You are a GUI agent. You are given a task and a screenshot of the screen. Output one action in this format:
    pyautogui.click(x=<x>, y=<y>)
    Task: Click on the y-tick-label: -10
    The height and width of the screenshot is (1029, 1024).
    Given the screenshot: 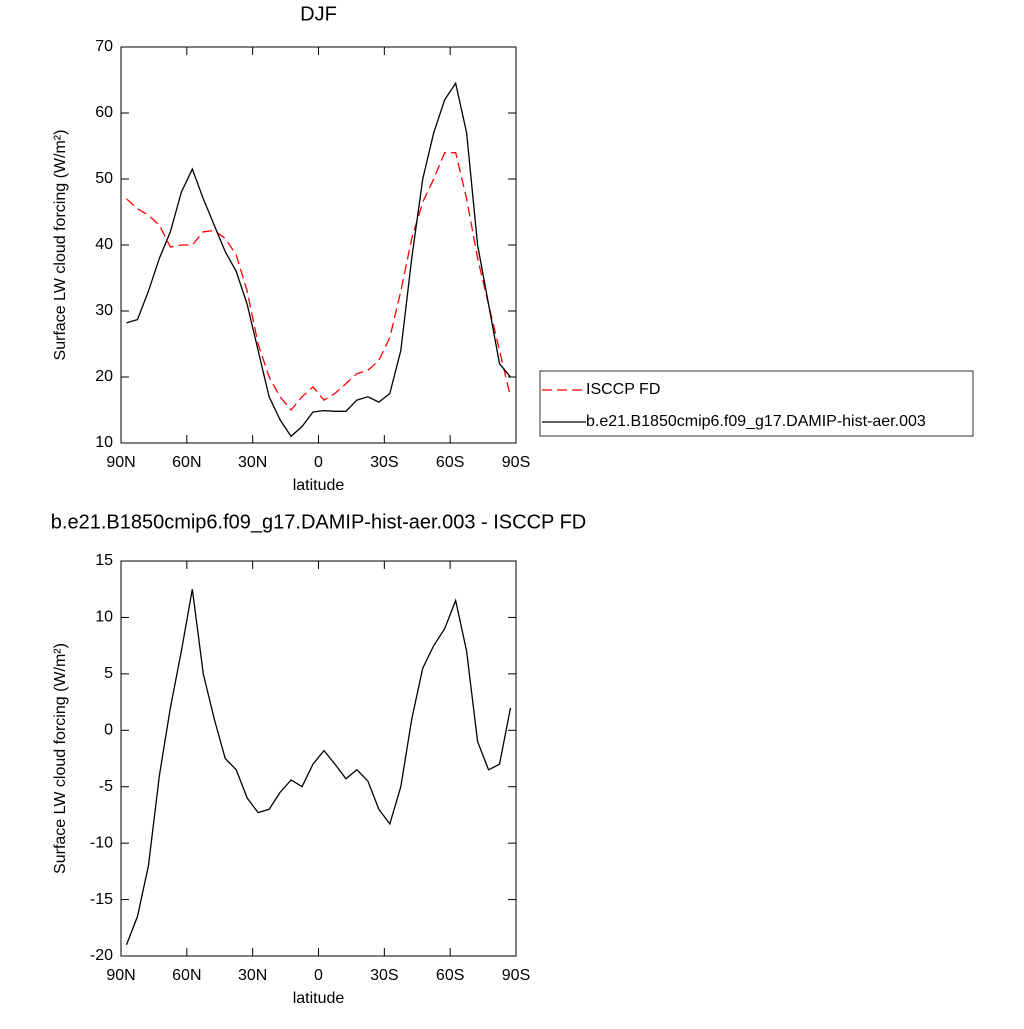 What is the action you would take?
    pyautogui.click(x=101, y=842)
    